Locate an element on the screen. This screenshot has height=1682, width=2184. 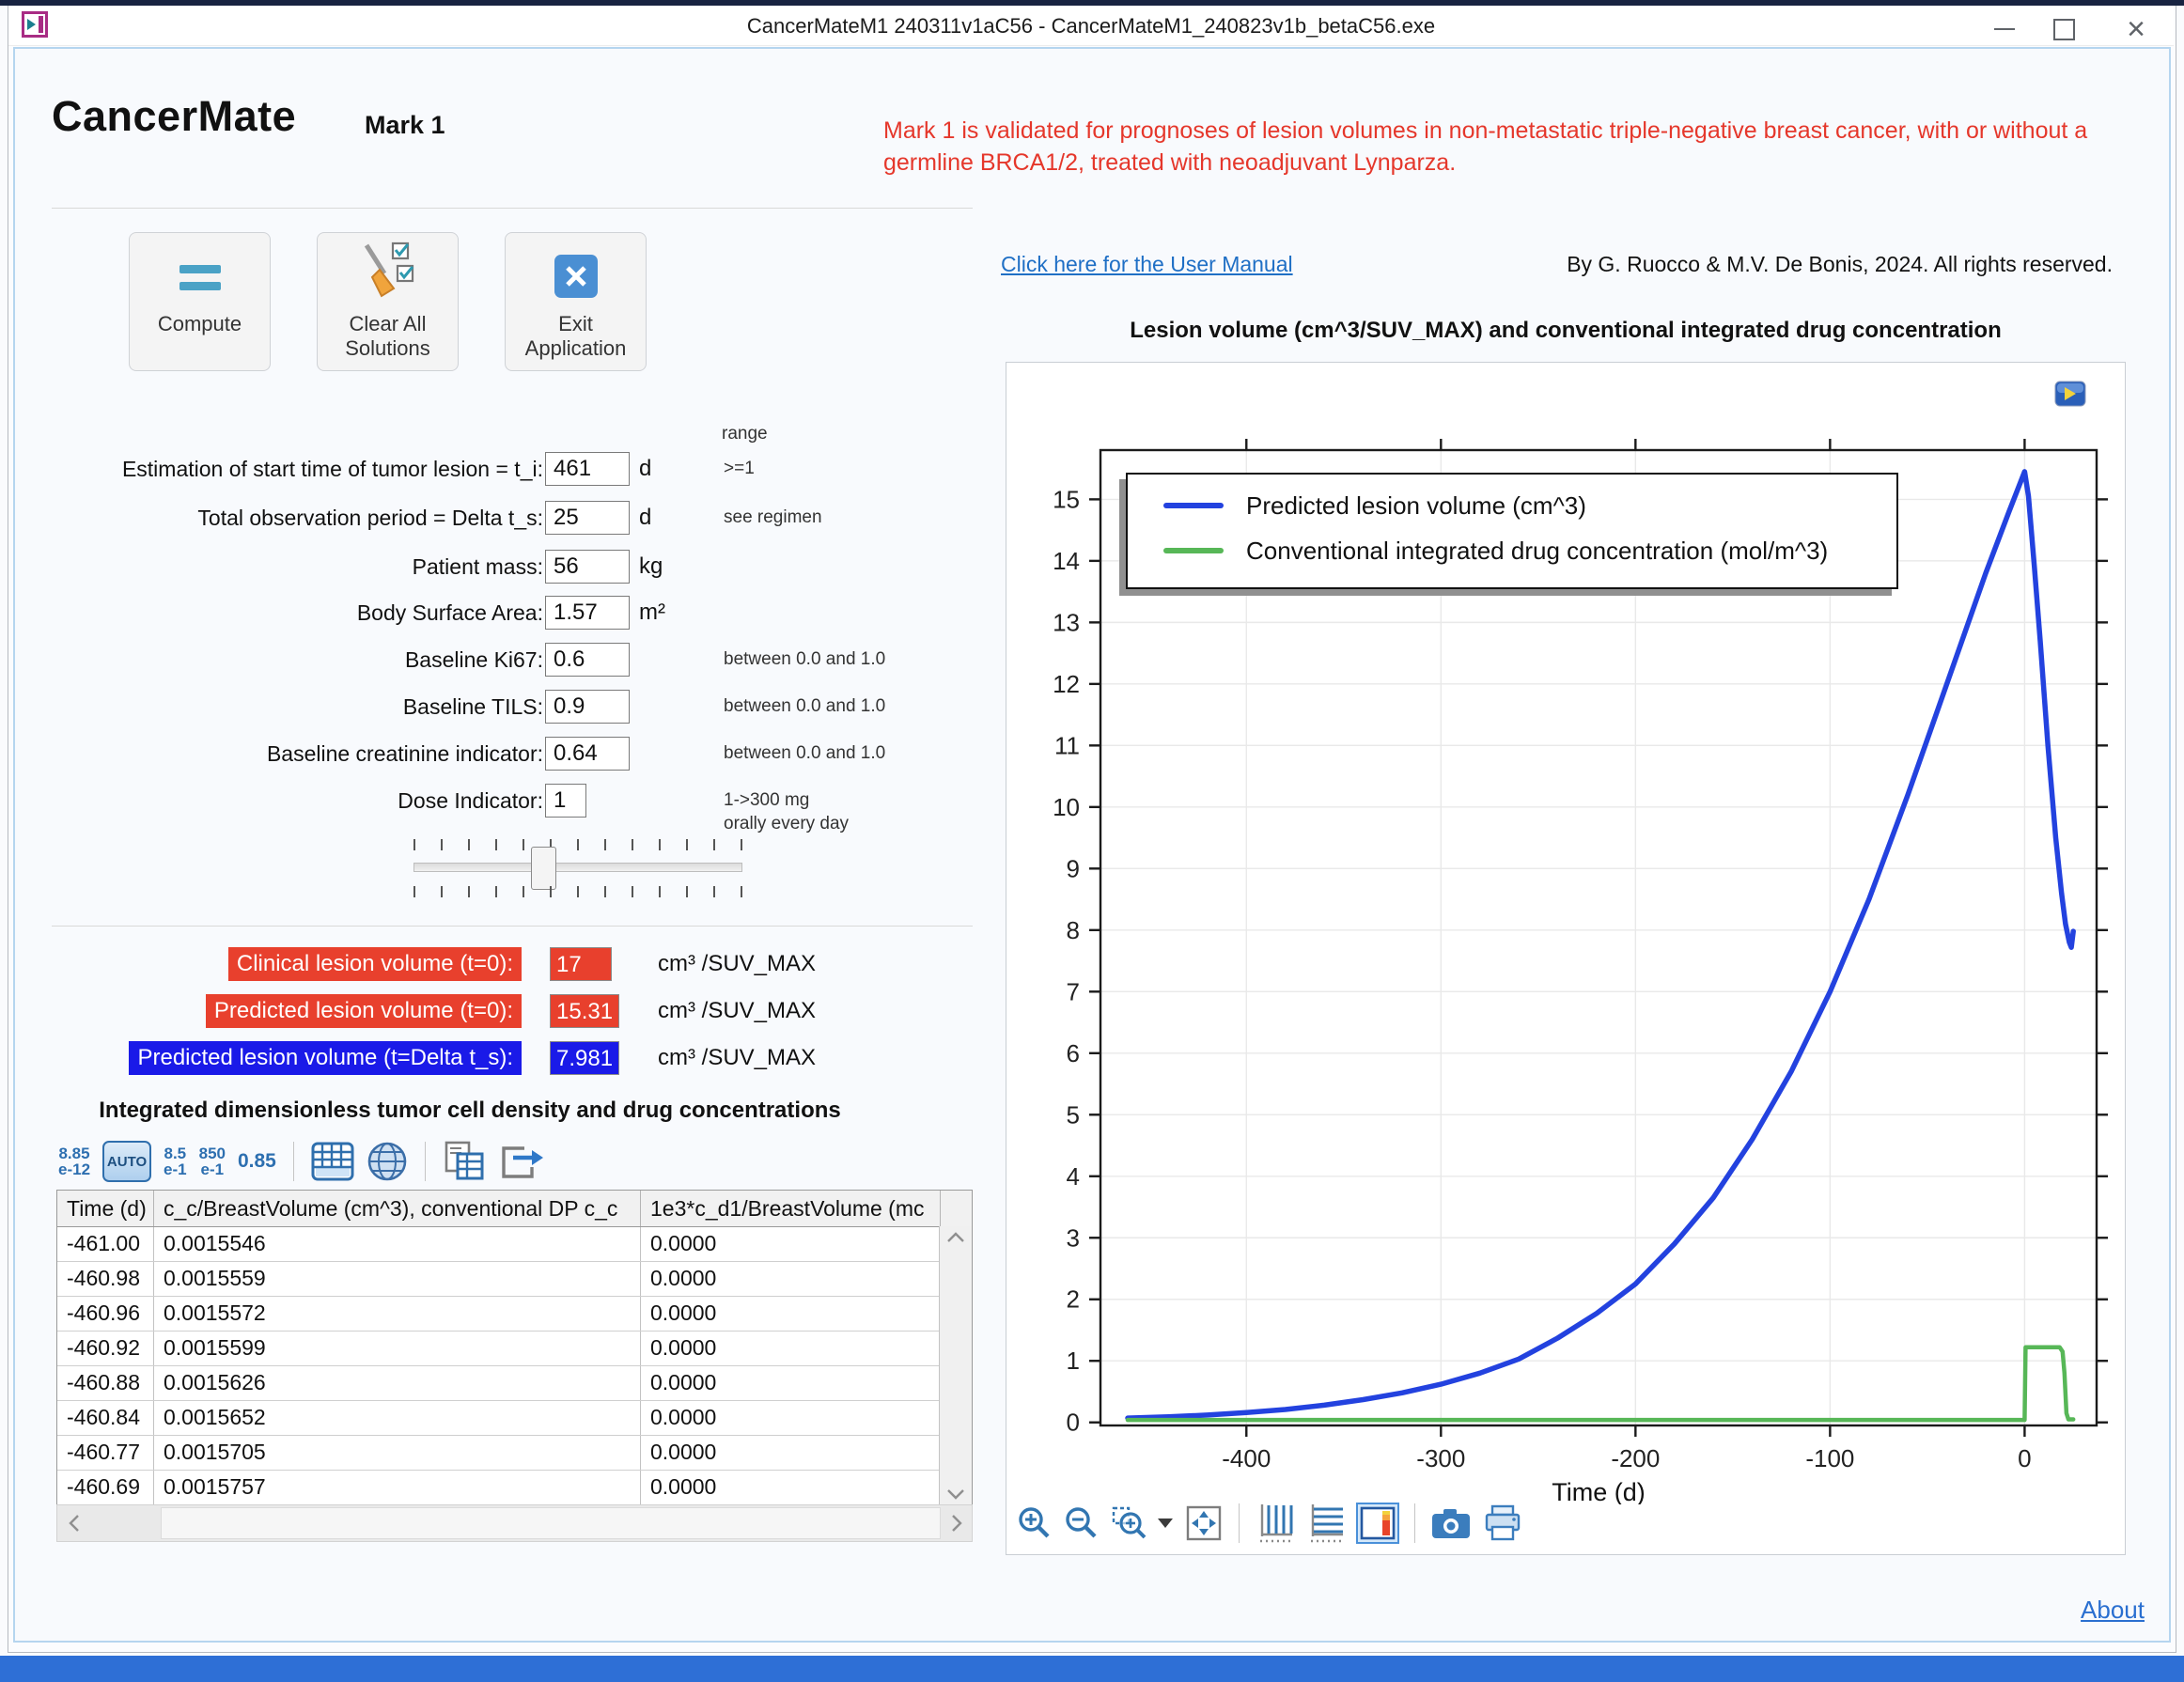
table-format-toolbar: 8.85 e-12 AUTO 8.5 e-1 850 e-1 0.85 is located at coordinates (301, 1161).